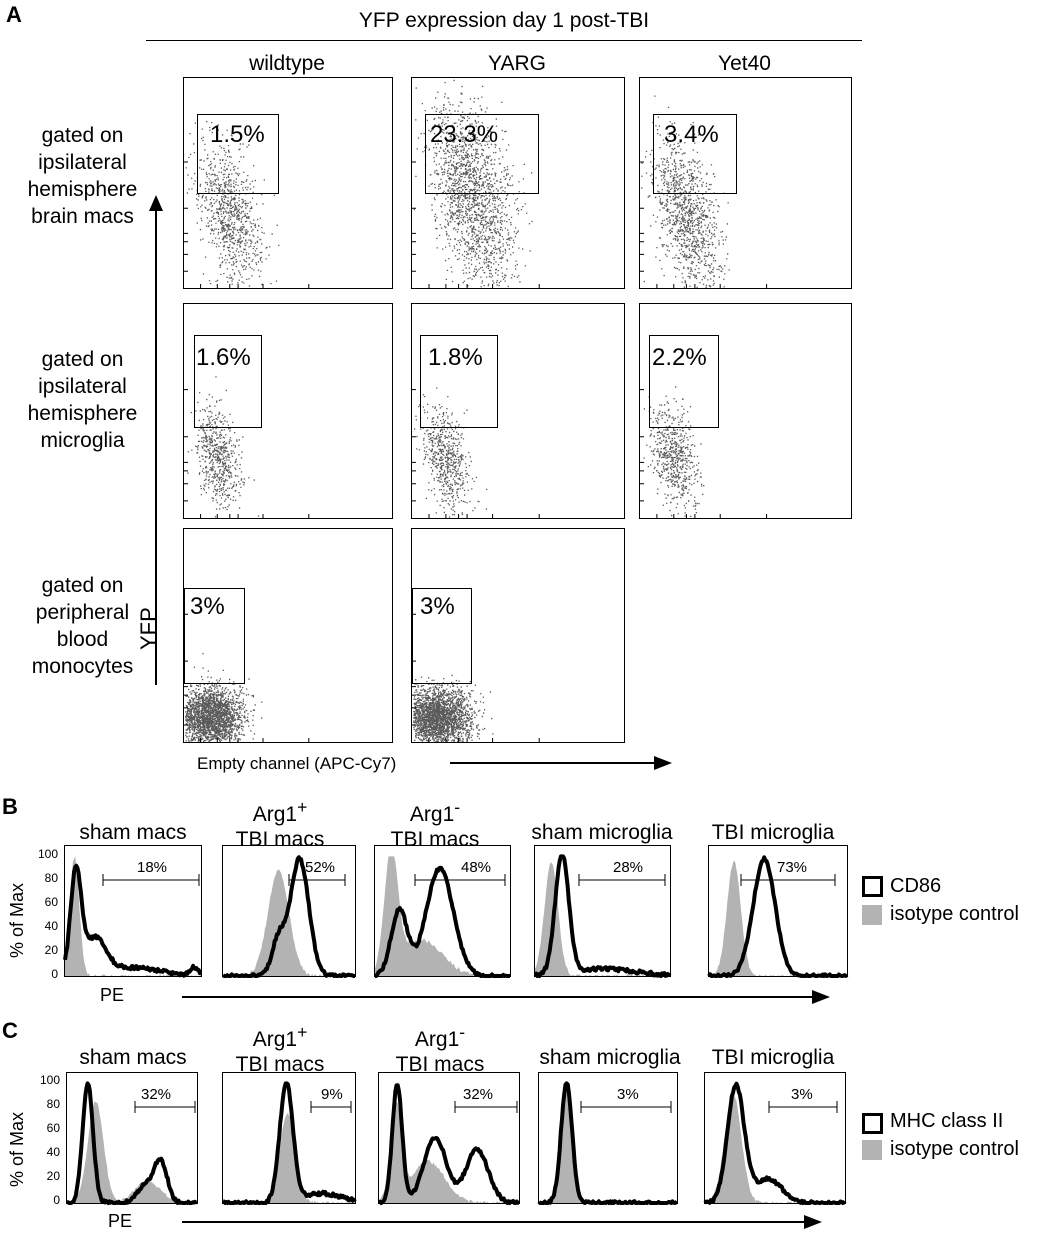  Describe the element at coordinates (462, 1032) in the screenshot. I see `title-sup: -` at that location.